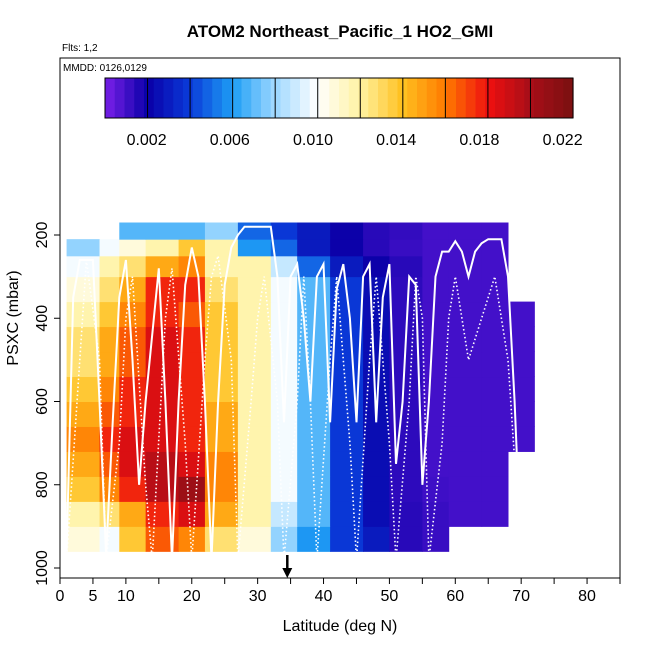  What do you see at coordinates (230, 140) in the screenshot?
I see `colorbar-tick-label: 0.006` at bounding box center [230, 140].